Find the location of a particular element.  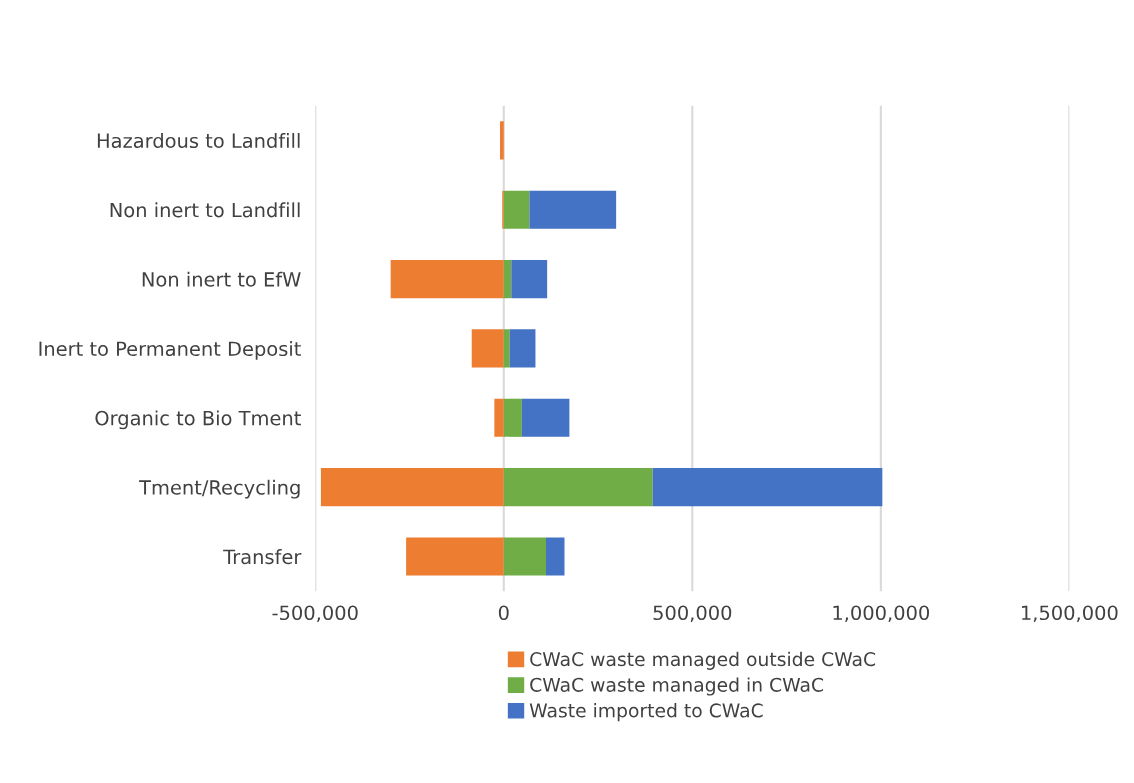

legend-label: CWaC waste managed in CWaC is located at coordinates (677, 686).